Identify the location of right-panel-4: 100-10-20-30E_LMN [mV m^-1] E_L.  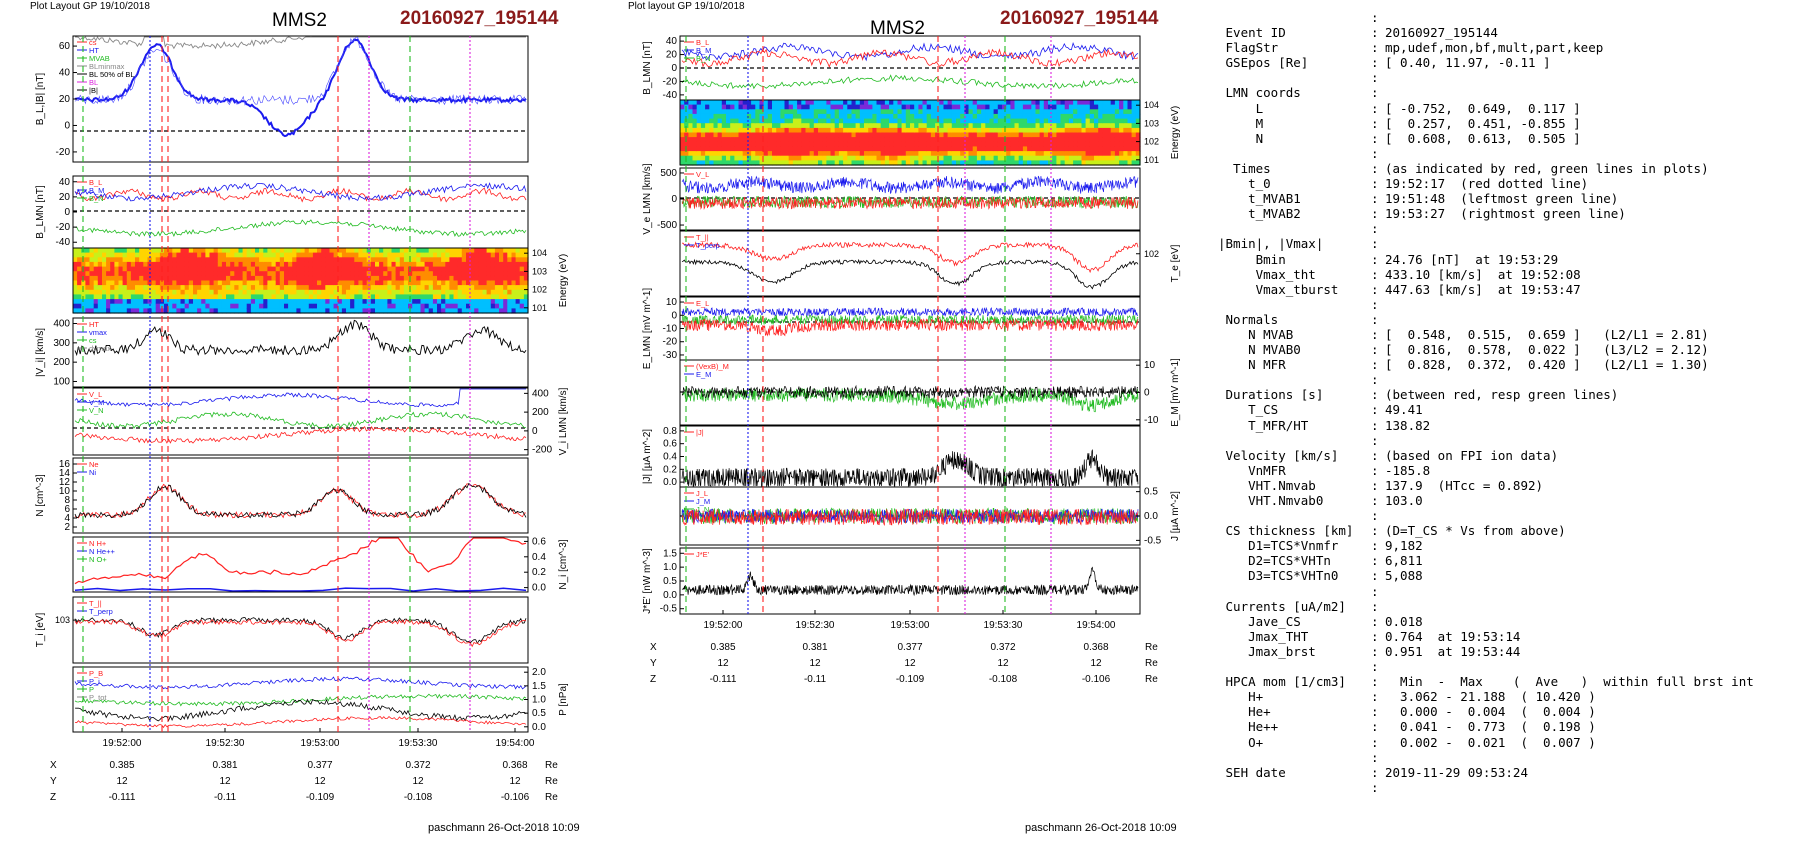
(891, 329).